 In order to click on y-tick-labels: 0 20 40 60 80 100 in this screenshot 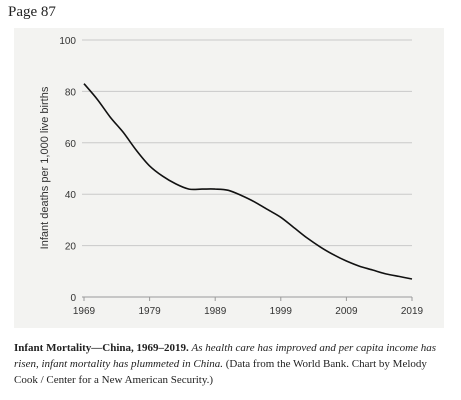, I will do `click(67, 170)`.